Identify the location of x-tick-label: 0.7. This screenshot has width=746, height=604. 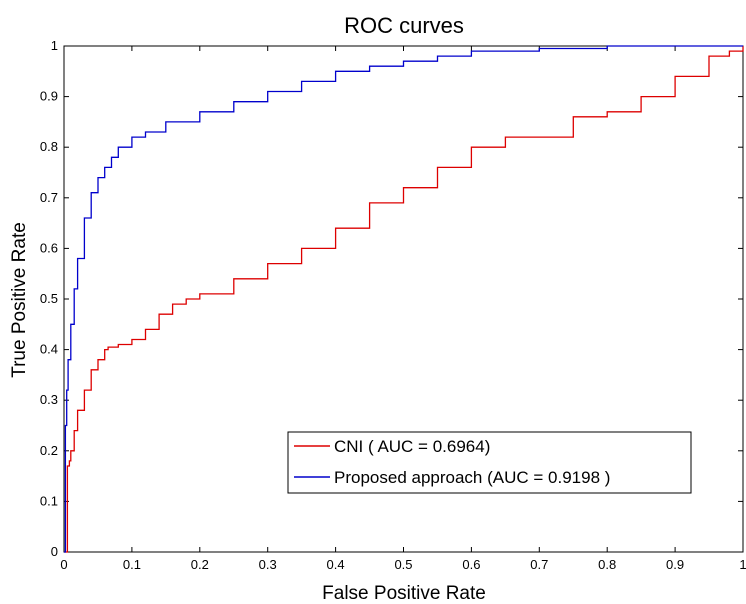
(539, 564).